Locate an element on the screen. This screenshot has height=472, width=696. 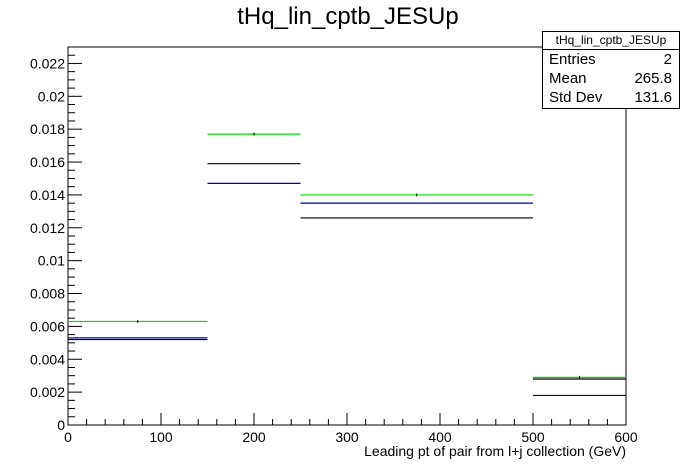
y-tick-label: 0.008 is located at coordinates (47, 294).